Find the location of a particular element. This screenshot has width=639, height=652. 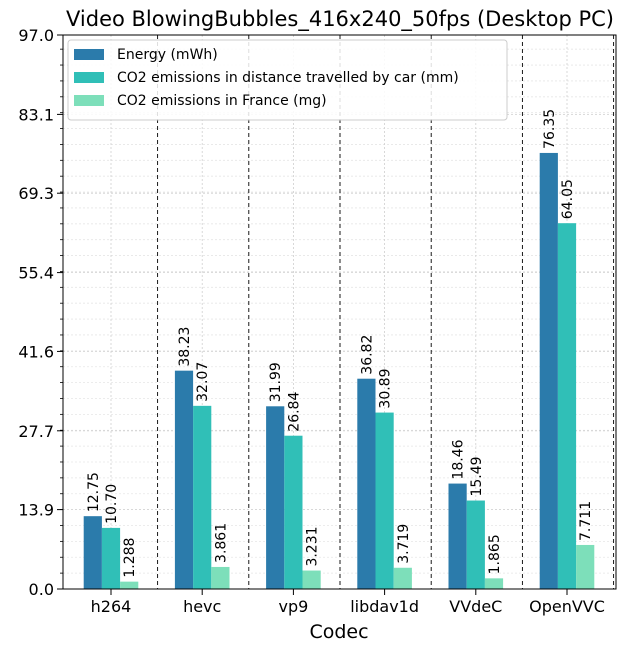

bar-value-label: 30.89 is located at coordinates (386, 388).